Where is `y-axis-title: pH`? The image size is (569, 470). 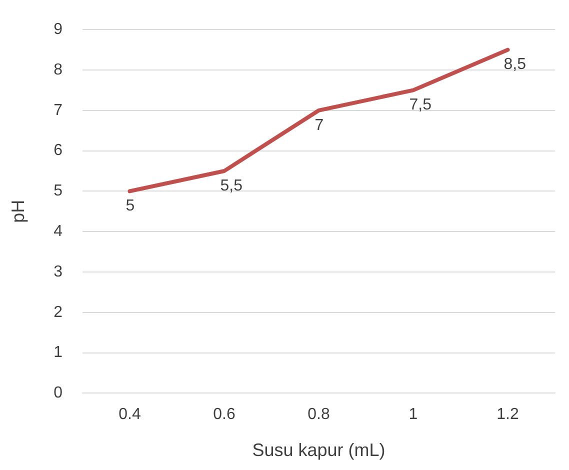 y-axis-title: pH is located at coordinates (18, 211).